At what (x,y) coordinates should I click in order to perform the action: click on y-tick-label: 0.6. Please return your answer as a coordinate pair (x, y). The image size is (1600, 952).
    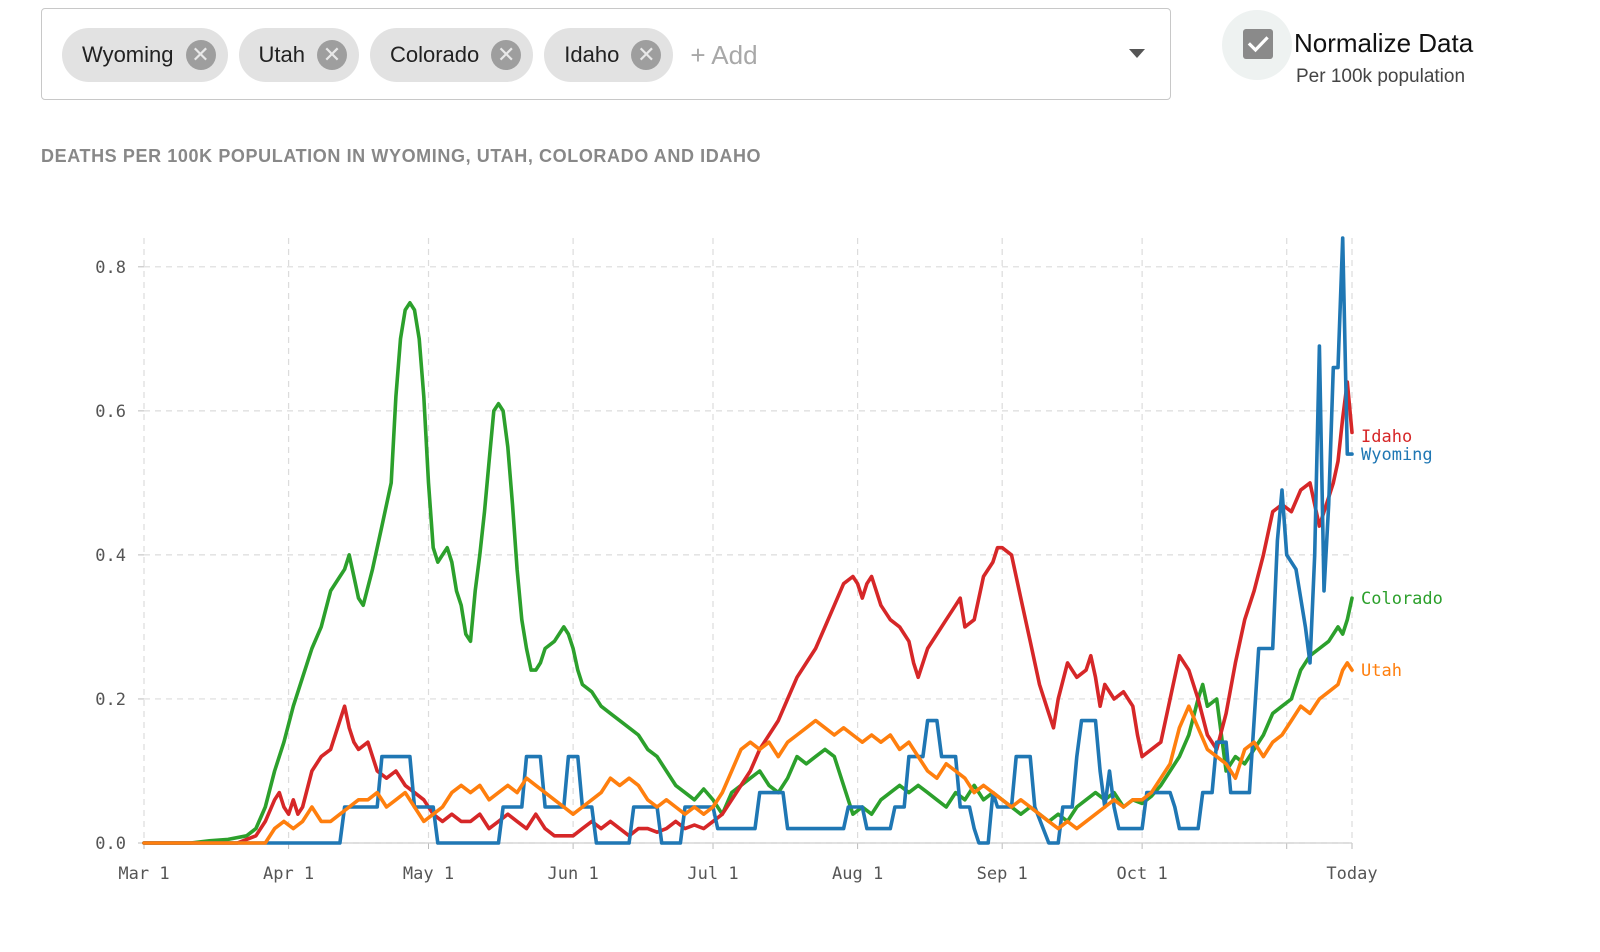
    Looking at the image, I should click on (110, 412).